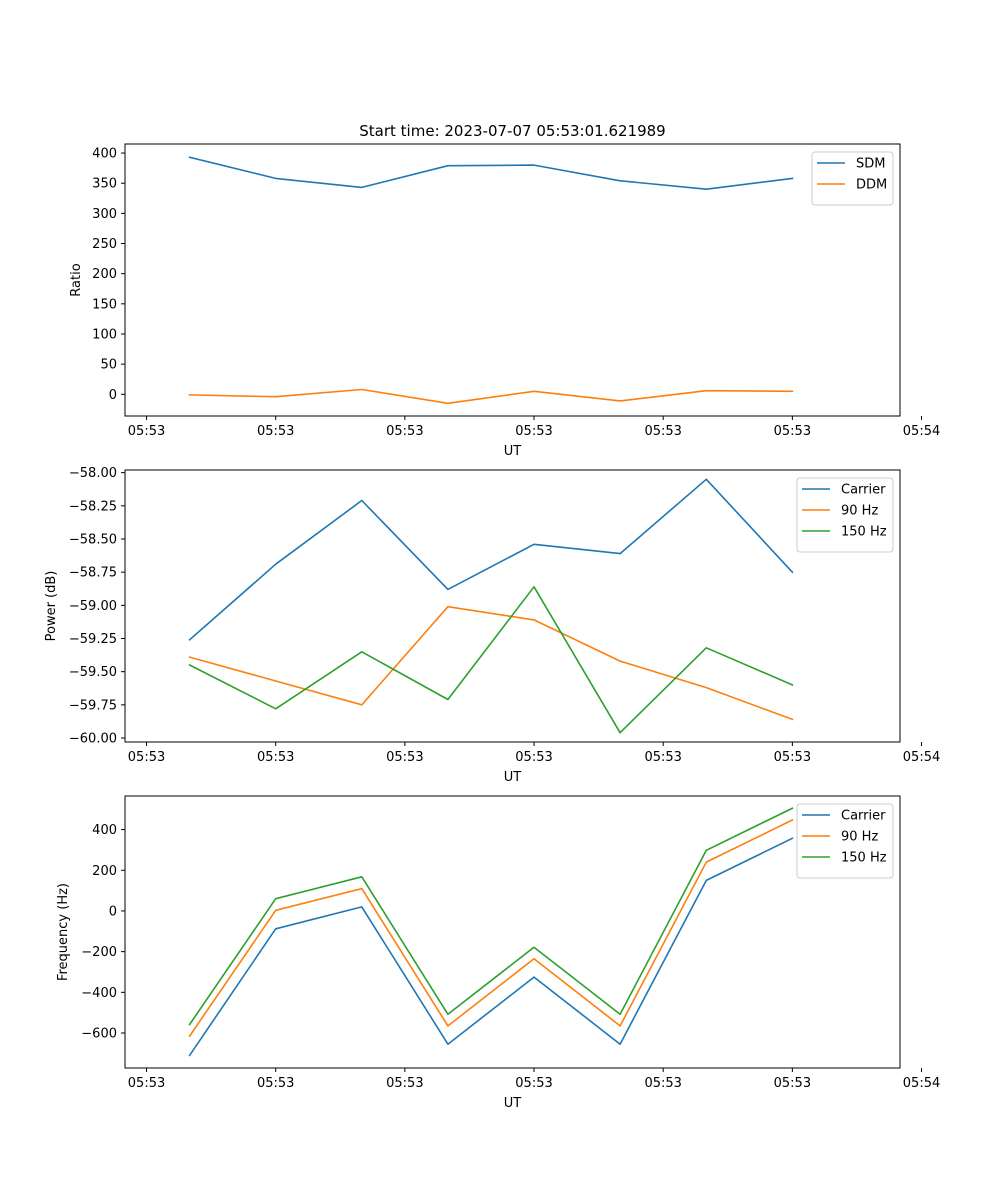 This screenshot has height=1200, width=1000. I want to click on power-y-tick-label: −58.50, so click(93, 539).